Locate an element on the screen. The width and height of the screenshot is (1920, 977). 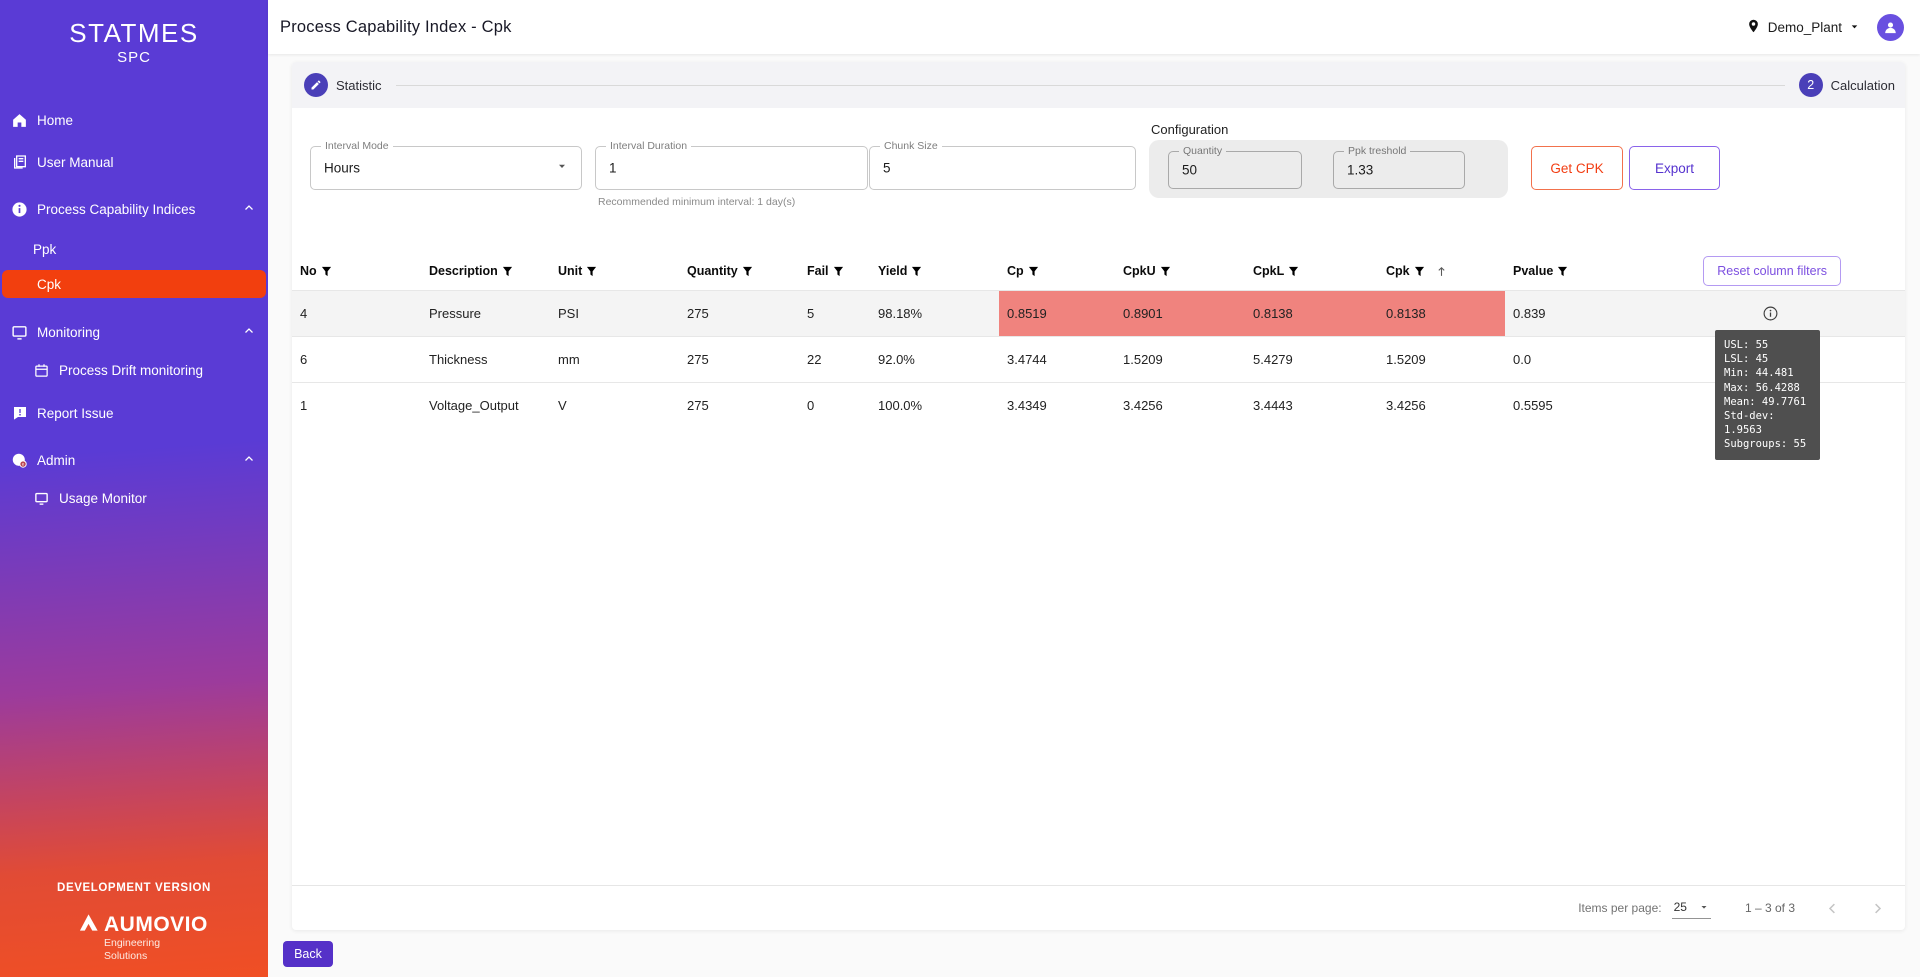
cell-cpkl-flagged: 0.8138 is located at coordinates (1311, 313).